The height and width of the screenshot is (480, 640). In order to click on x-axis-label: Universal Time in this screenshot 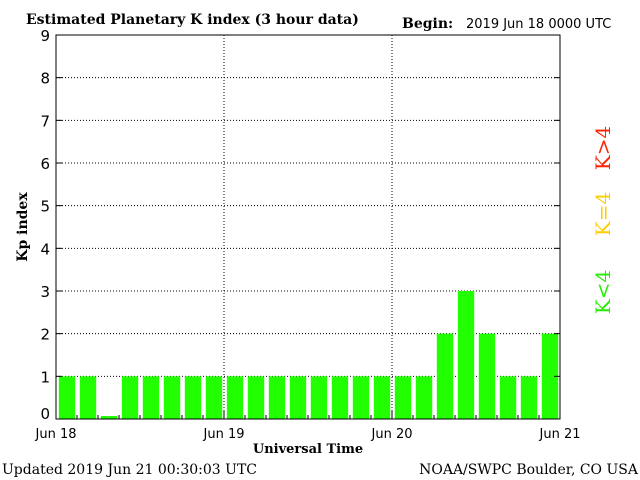, I will do `click(308, 449)`.